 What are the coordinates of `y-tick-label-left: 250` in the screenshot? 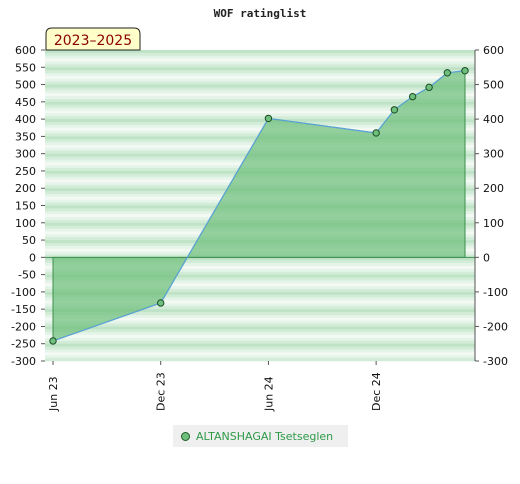 It's located at (25, 171).